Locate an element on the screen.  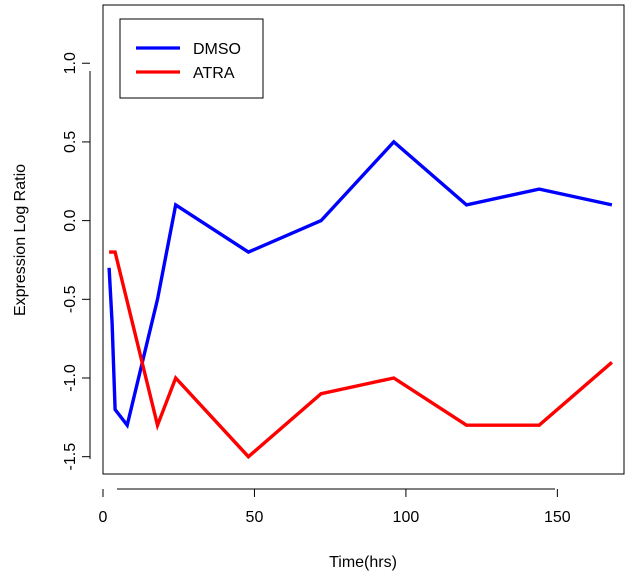
x-tick-label: 150 is located at coordinates (557, 517).